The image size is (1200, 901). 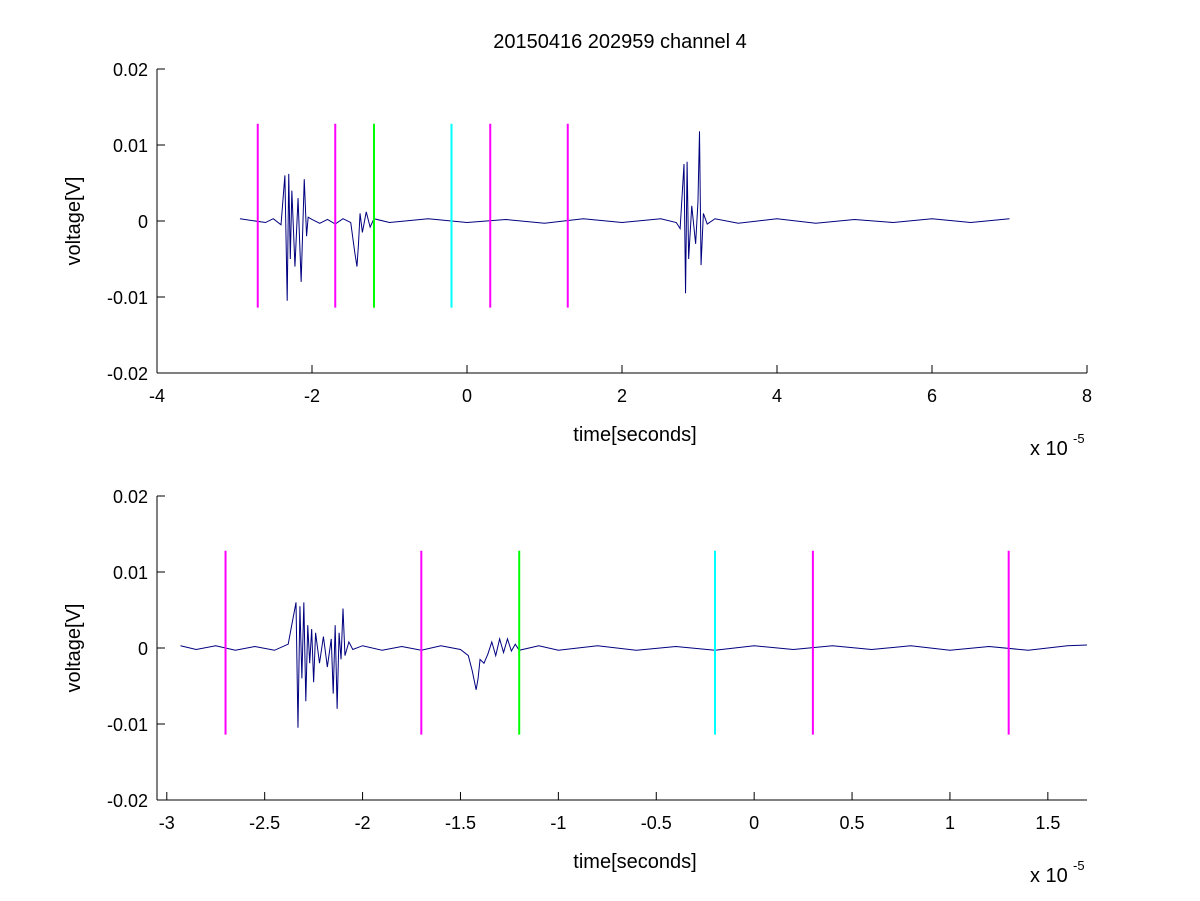 What do you see at coordinates (852, 823) in the screenshot?
I see `x-tick-label: 0.5` at bounding box center [852, 823].